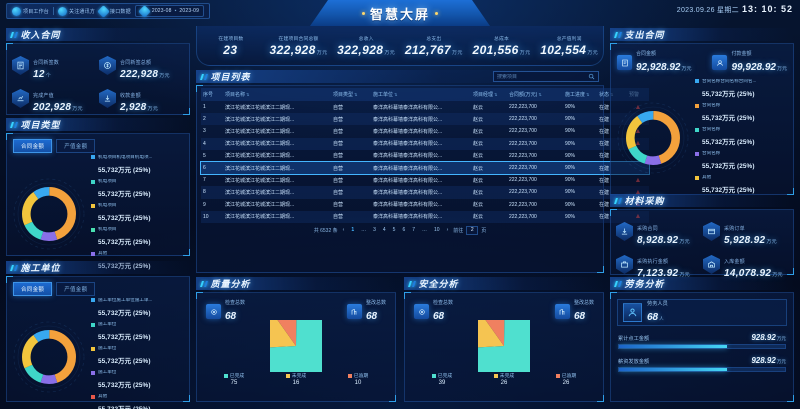 The image size is (800, 409). What do you see at coordinates (702, 34) in the screenshot?
I see `panel-header: 支出合同` at bounding box center [702, 34].